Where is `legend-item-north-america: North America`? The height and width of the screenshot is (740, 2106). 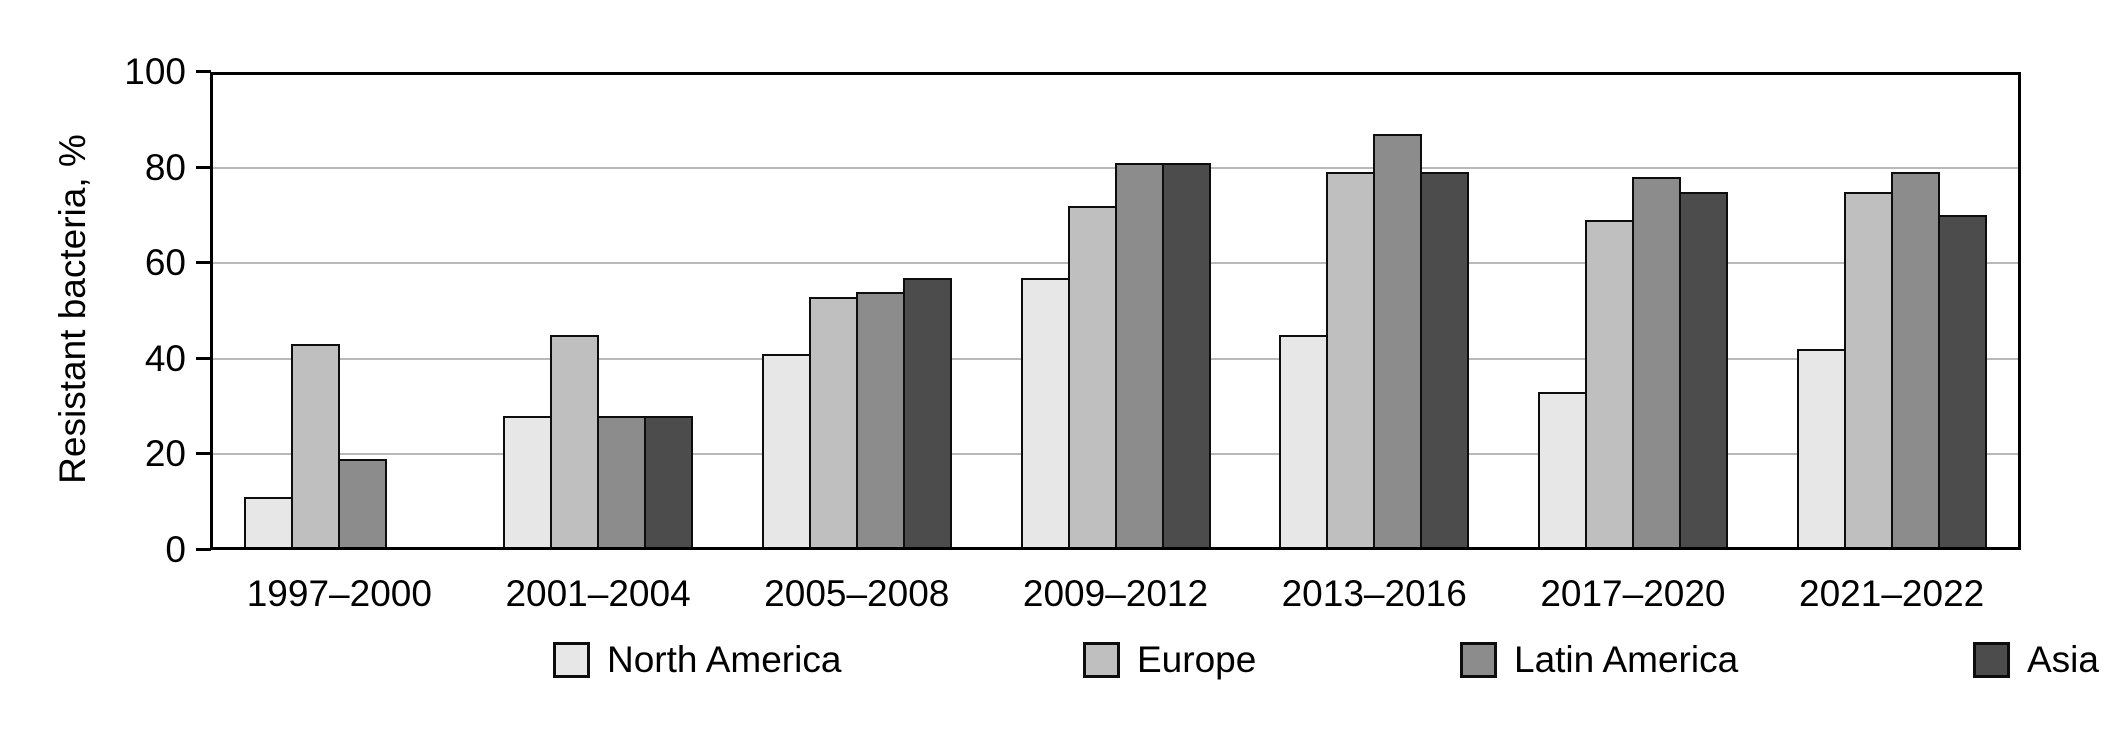 legend-item-north-america: North America is located at coordinates (697, 660).